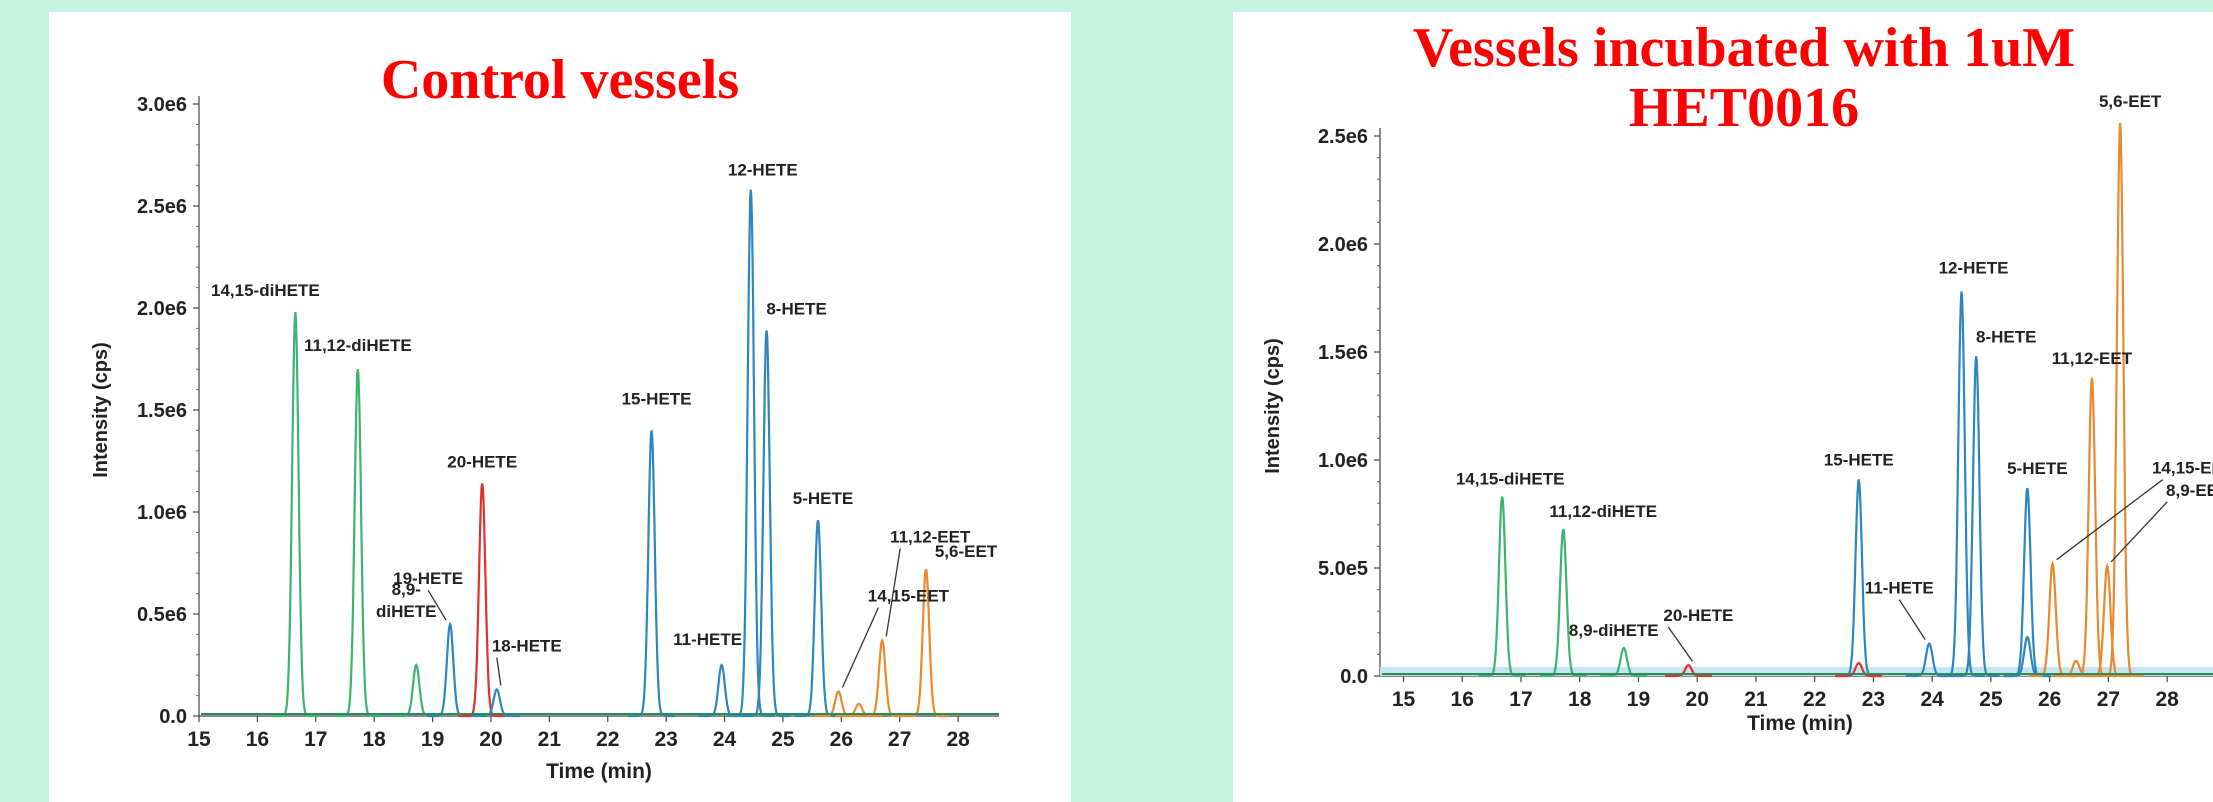  I want to click on peak-label: 19-HETE, so click(428, 578).